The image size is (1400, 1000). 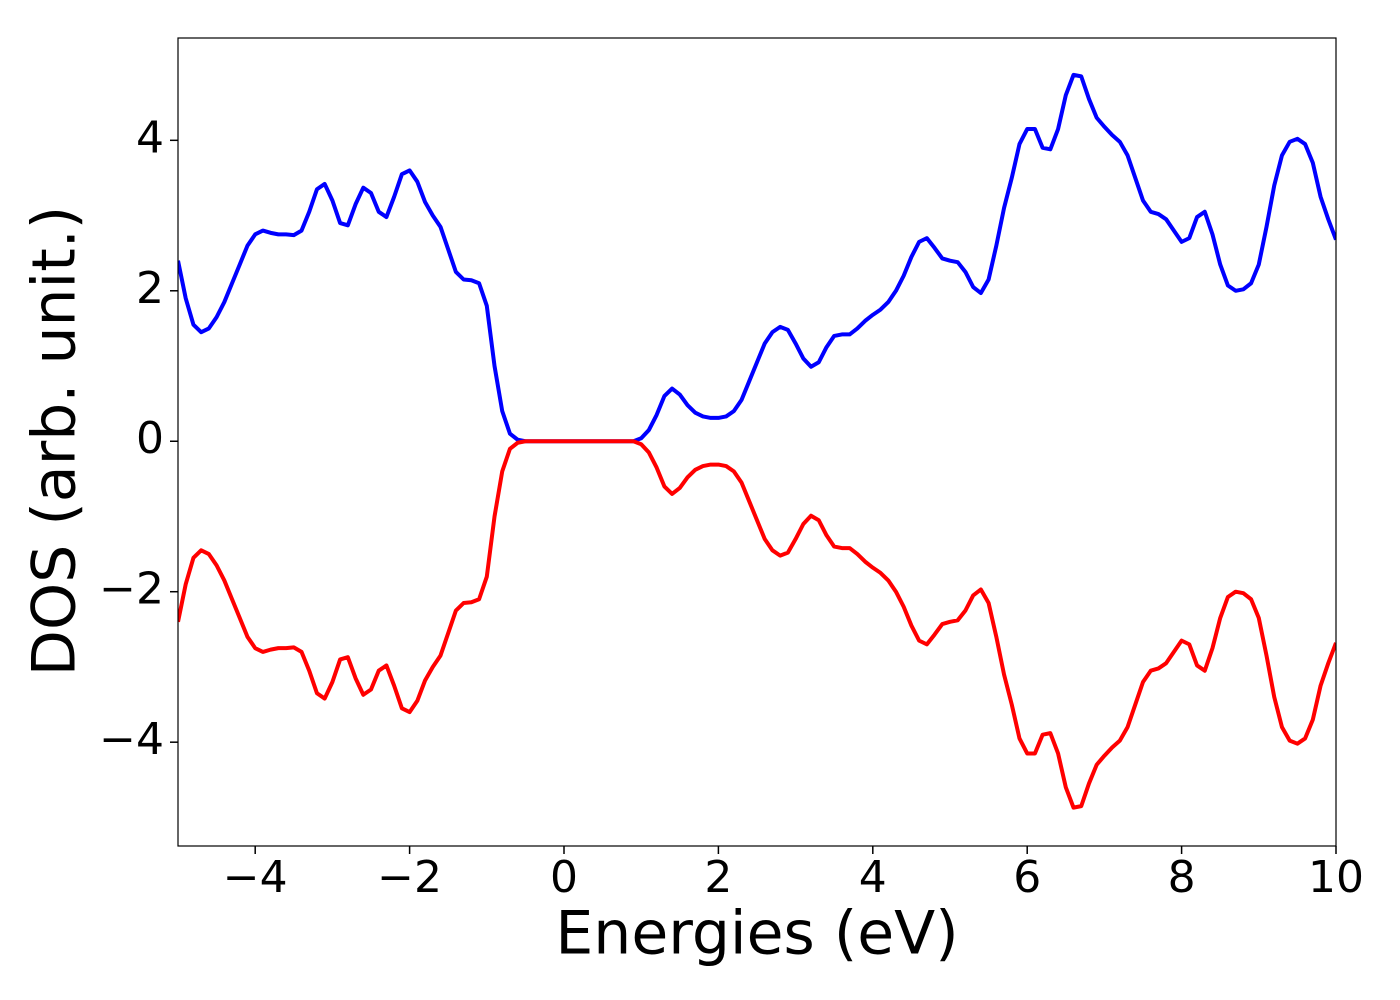 What do you see at coordinates (55, 441) in the screenshot?
I see `y-axis-label: DOS (arb. unit.)` at bounding box center [55, 441].